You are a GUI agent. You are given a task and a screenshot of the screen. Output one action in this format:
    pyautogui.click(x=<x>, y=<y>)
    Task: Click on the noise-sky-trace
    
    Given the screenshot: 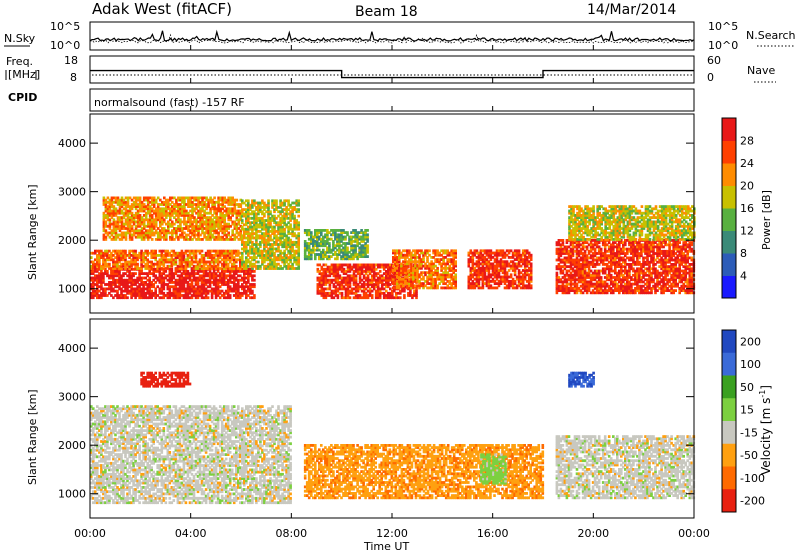 What is the action you would take?
    pyautogui.click(x=392, y=36)
    